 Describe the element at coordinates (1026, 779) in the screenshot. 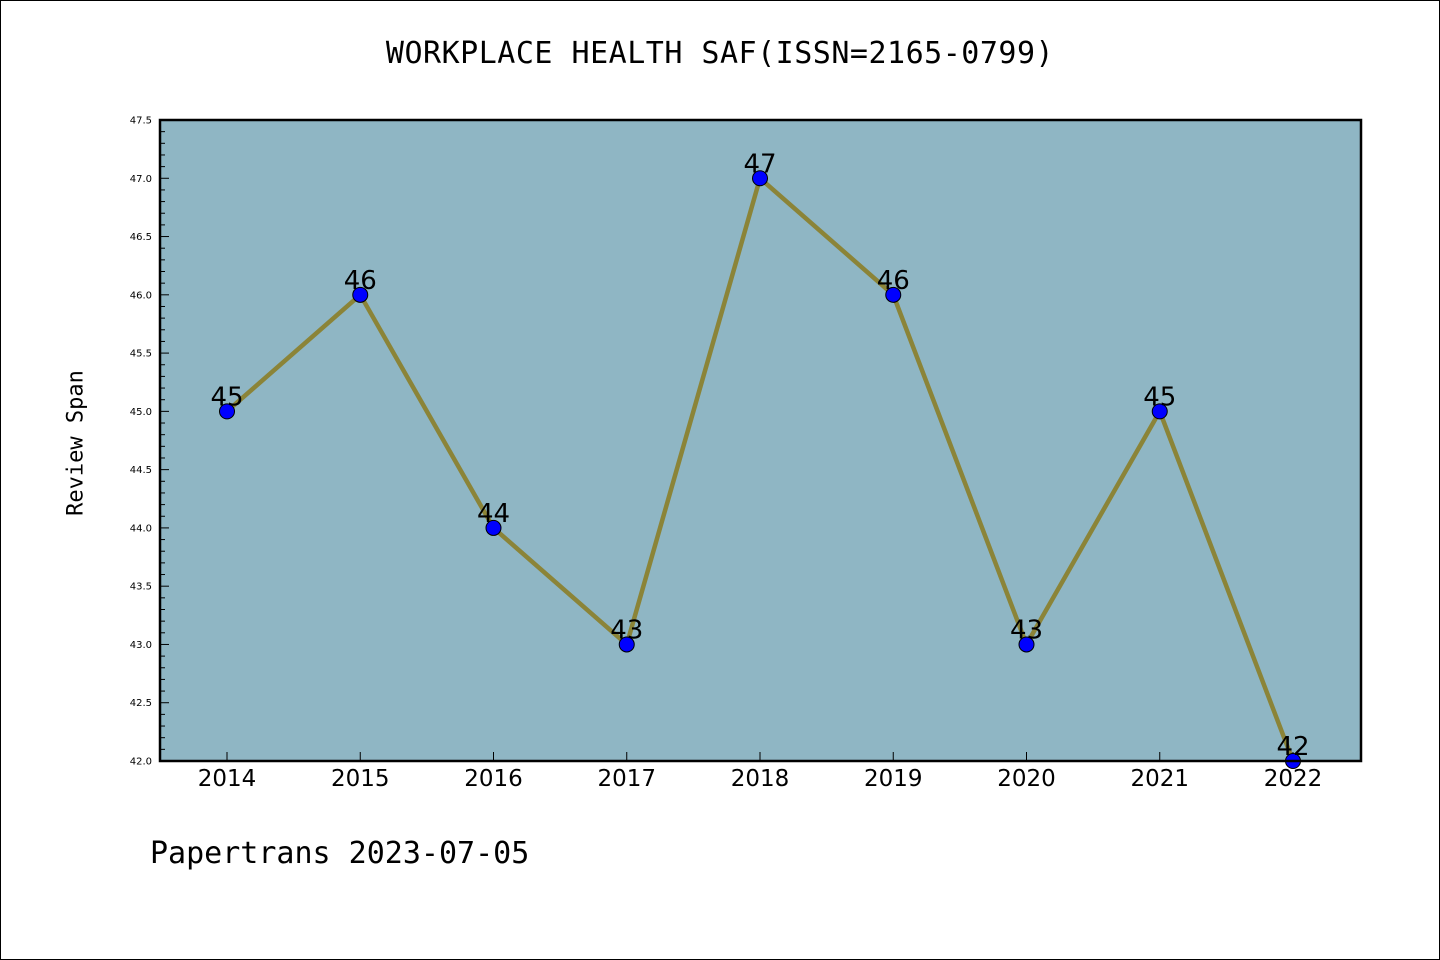

I see `x-tick-label: 2020` at that location.